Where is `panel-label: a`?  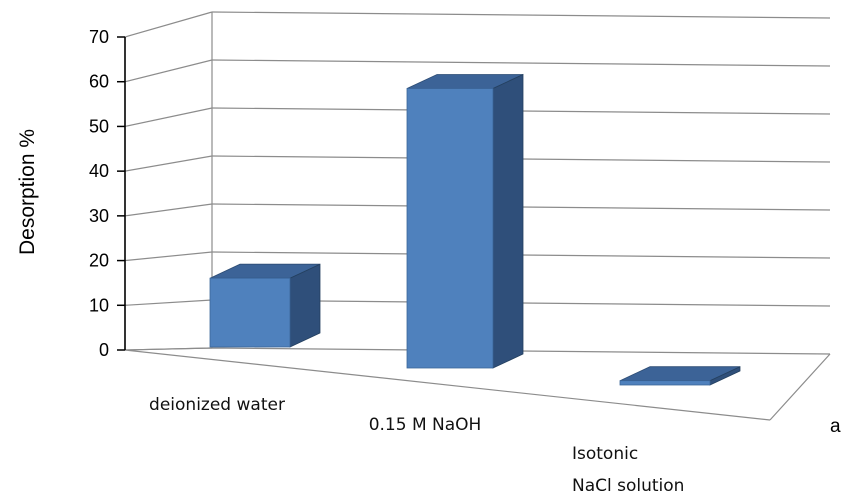
panel-label: a is located at coordinates (835, 426).